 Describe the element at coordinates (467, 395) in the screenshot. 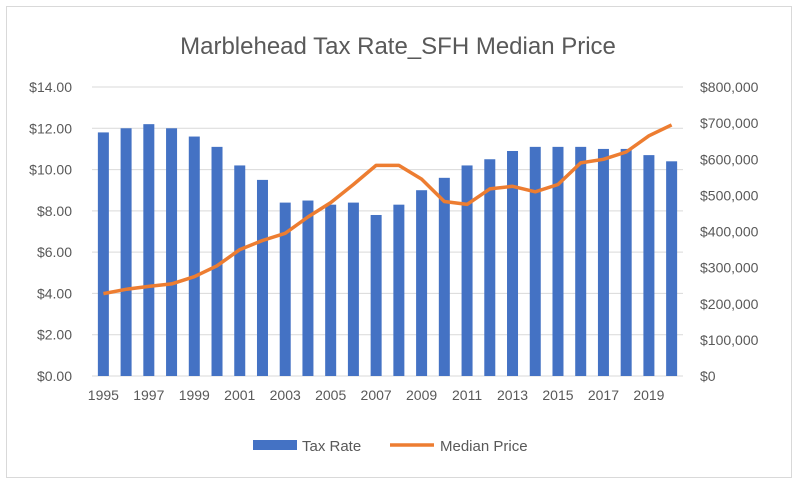

I see `x-axis-tick-label: 2011` at that location.